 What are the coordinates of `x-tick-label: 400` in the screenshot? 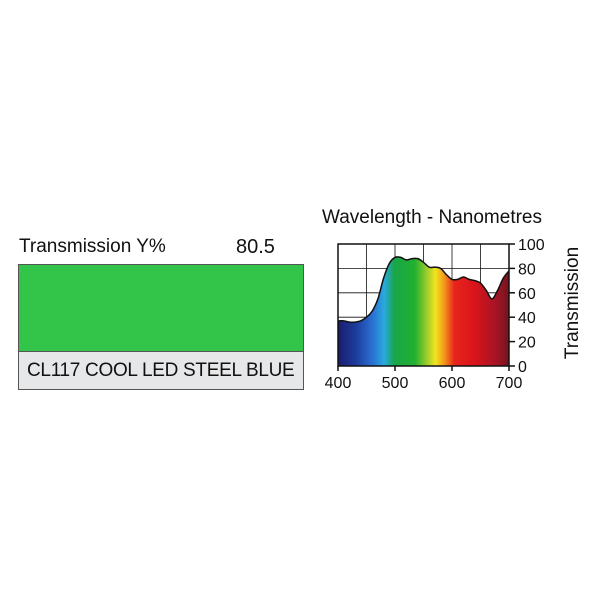 It's located at (338, 383).